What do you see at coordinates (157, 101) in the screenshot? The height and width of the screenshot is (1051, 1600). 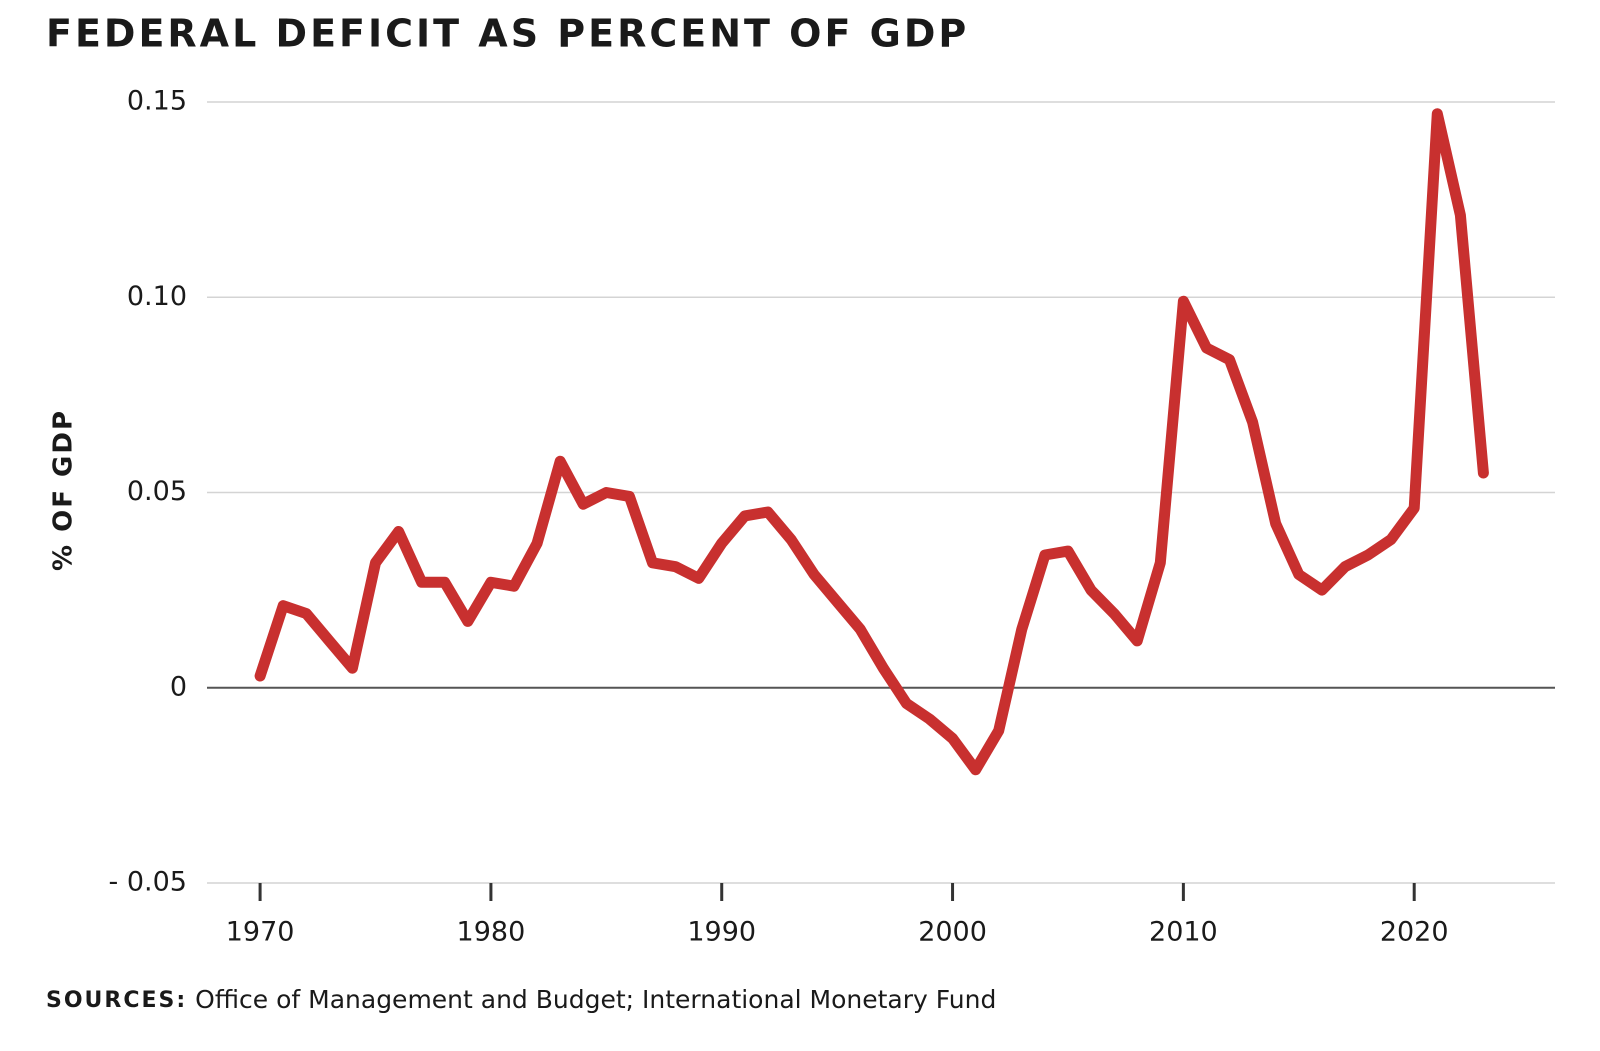 I see `y-tick-label: 0.15` at bounding box center [157, 101].